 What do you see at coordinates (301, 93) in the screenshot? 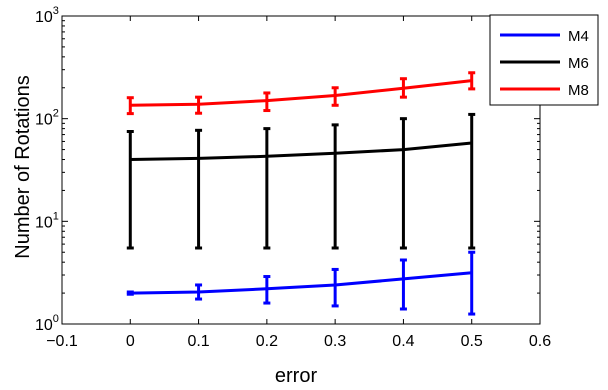
I see `series-m8-line` at bounding box center [301, 93].